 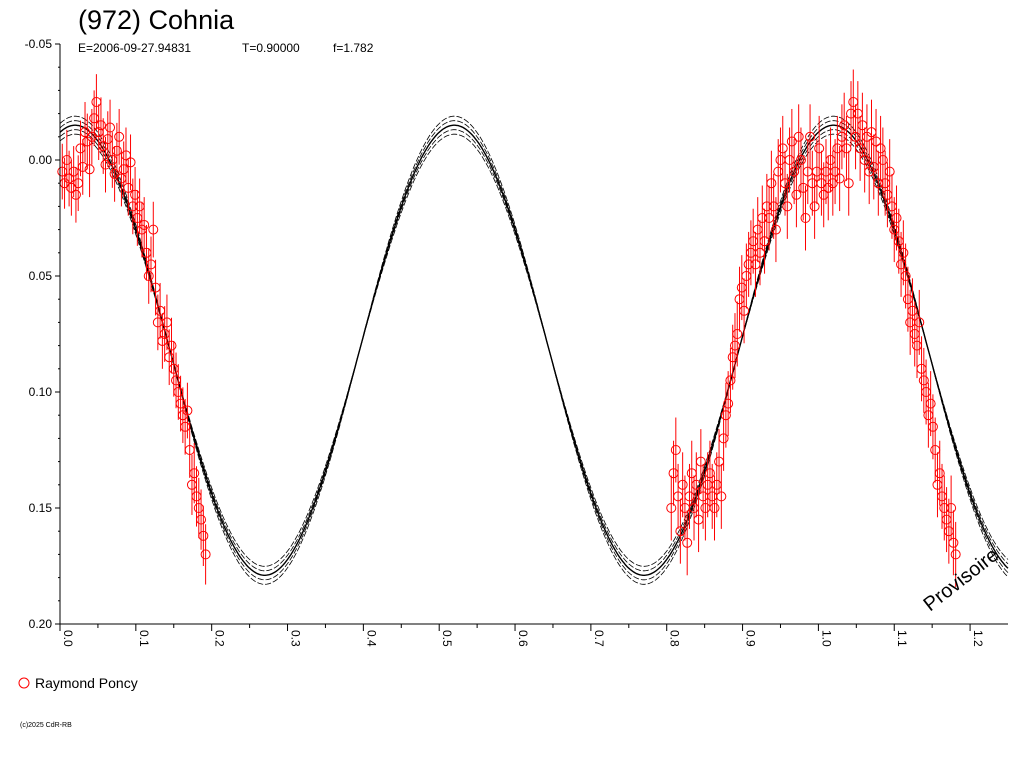 I want to click on watermark-provisoire: Provisoire, so click(x=962, y=580).